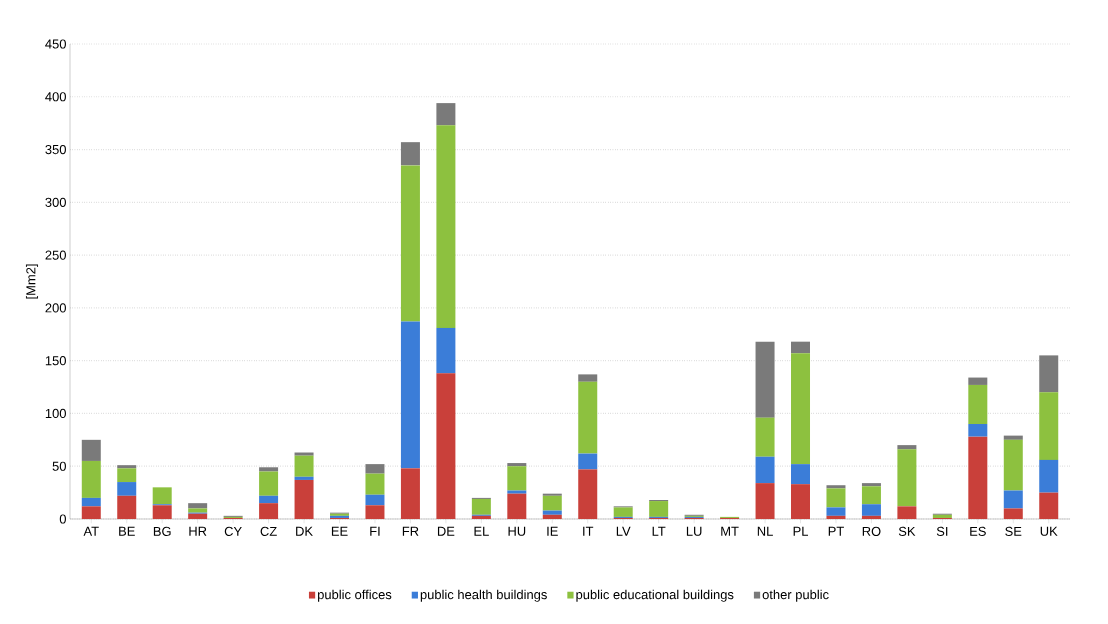 Image resolution: width=1108 pixels, height=624 pixels. I want to click on x-tick-label: LT, so click(659, 531).